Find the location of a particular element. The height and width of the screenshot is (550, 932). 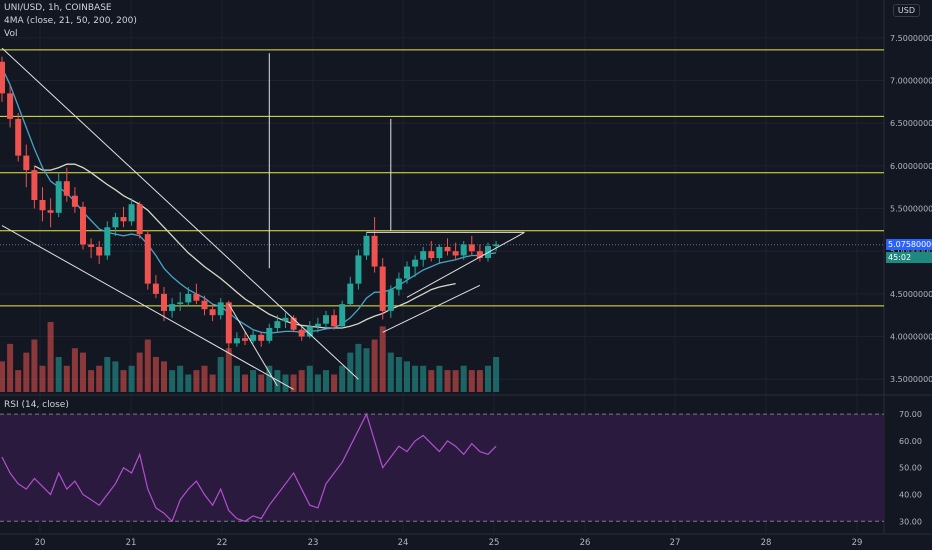

rsi-tick-label: 50.00 is located at coordinates (910, 468).